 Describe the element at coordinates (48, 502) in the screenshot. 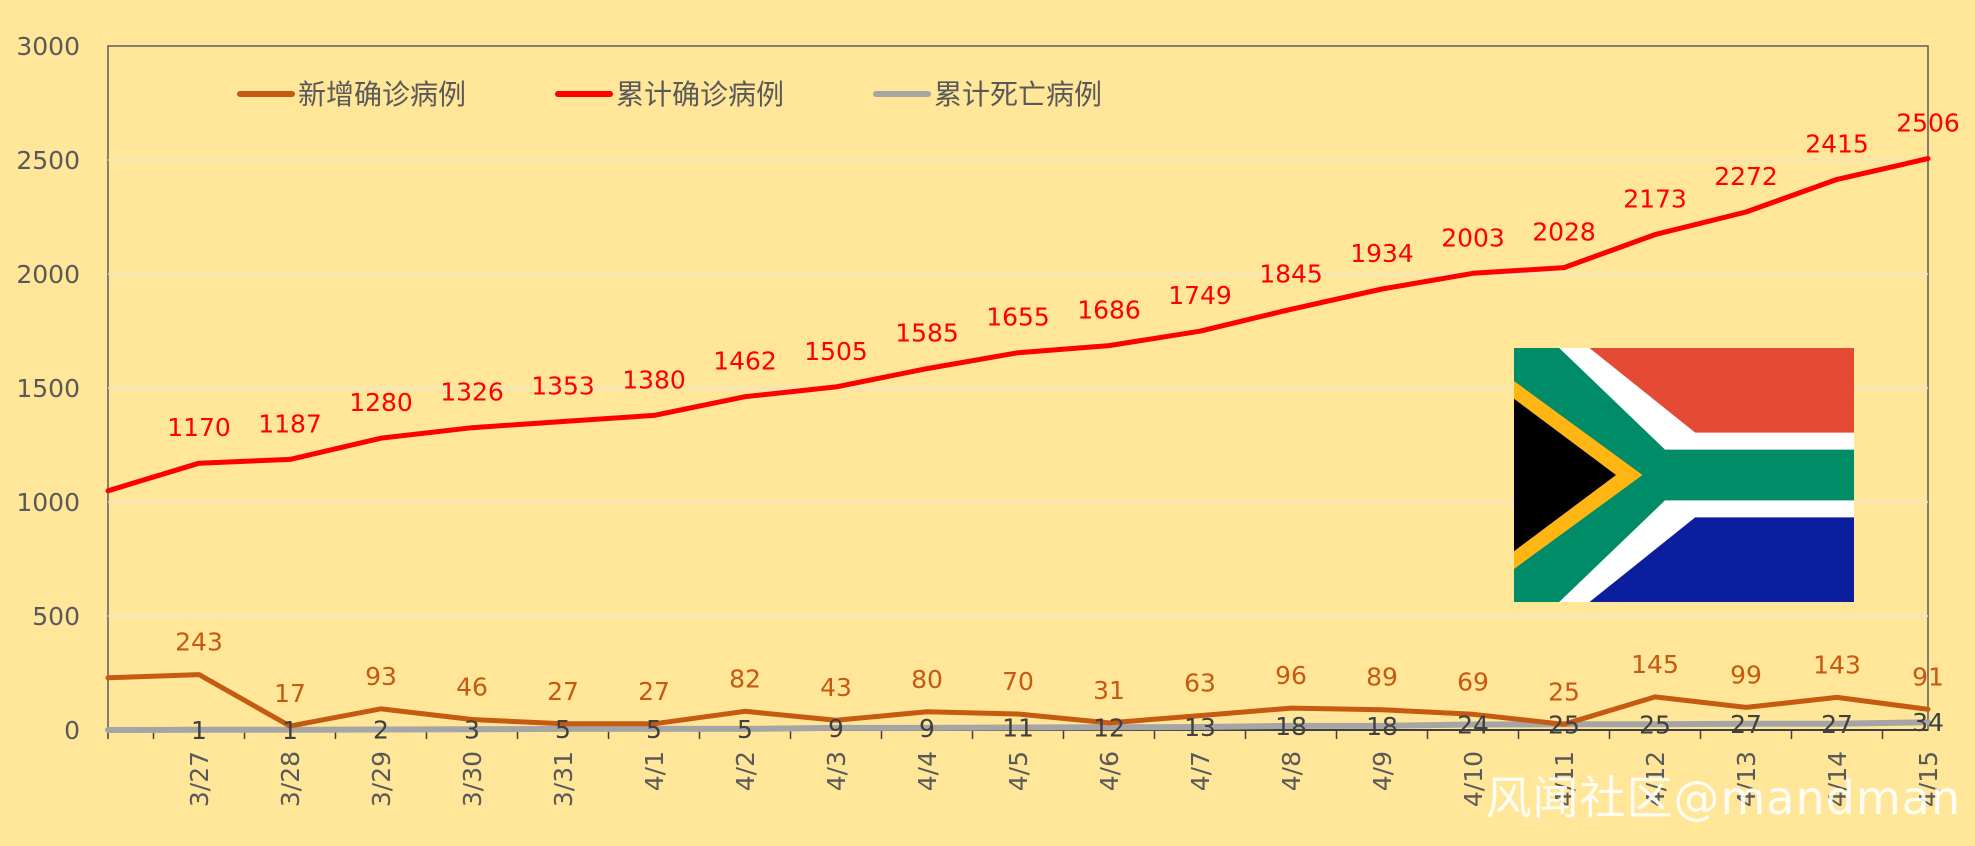

I see `y-tick-label: 1000` at that location.